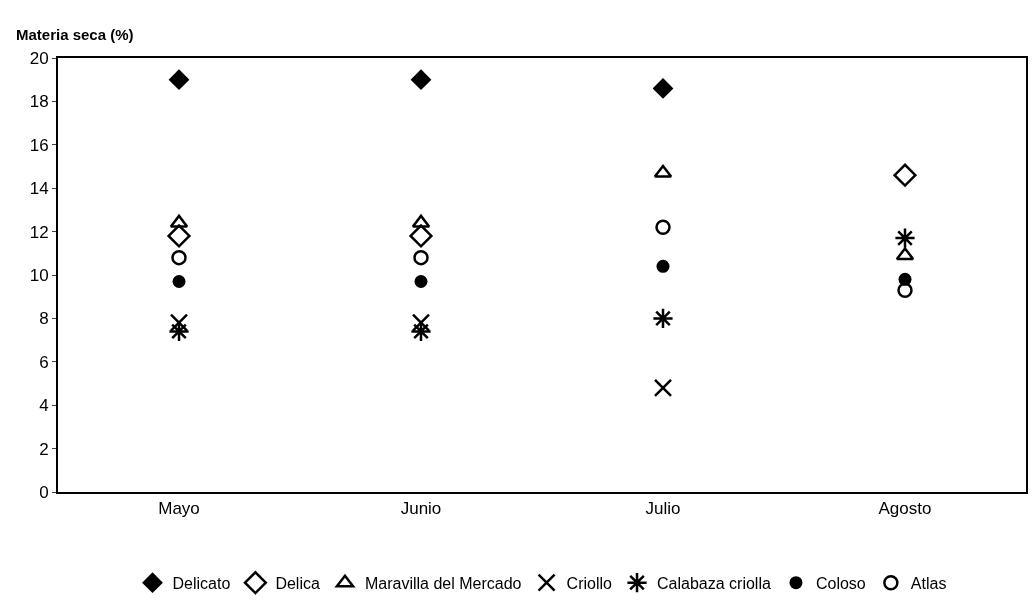 The height and width of the screenshot is (608, 1036). Describe the element at coordinates (39, 232) in the screenshot. I see `y-tick-label: 12` at that location.